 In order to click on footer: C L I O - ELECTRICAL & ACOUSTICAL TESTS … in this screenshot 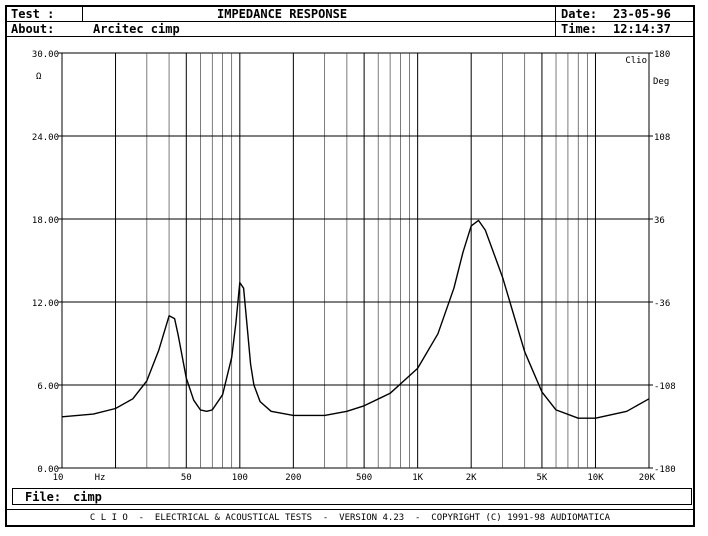, I will do `click(350, 517)`.